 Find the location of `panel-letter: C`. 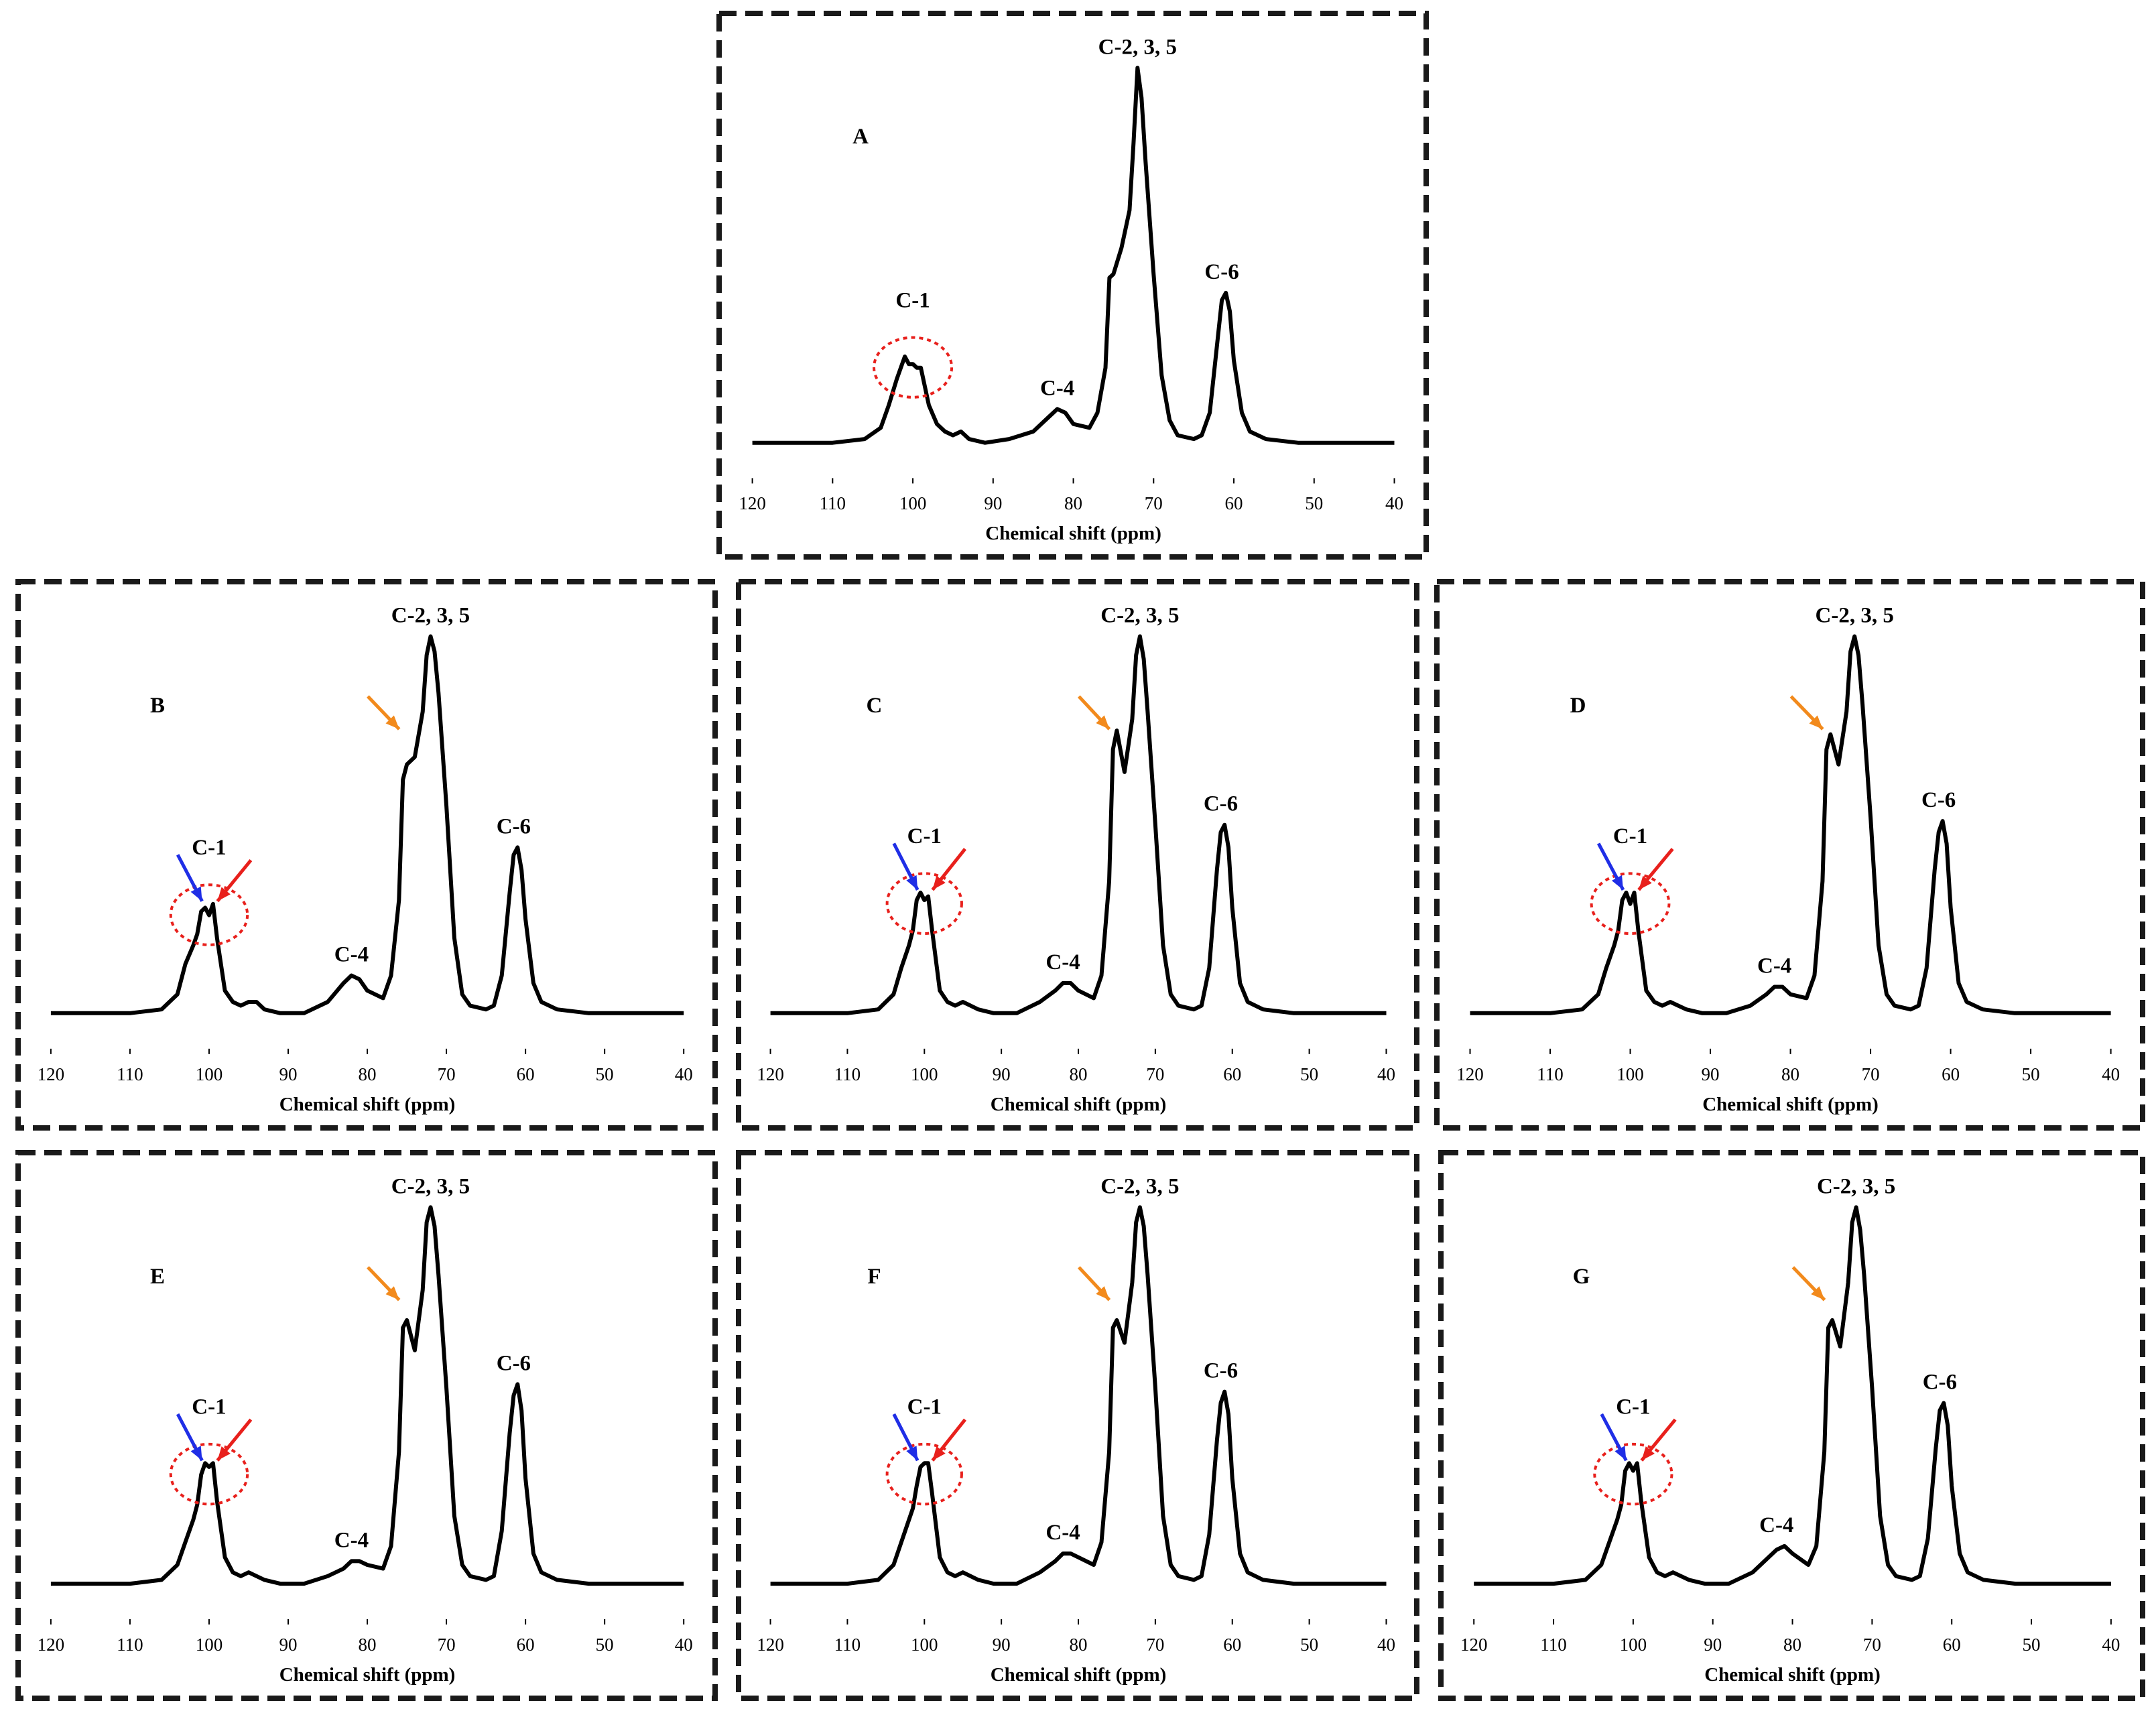

panel-letter: C is located at coordinates (874, 706).